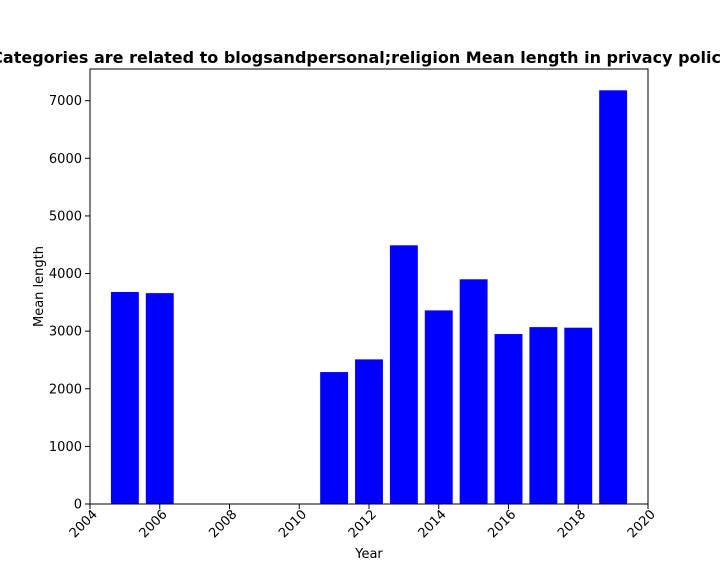 Image resolution: width=720 pixels, height=576 pixels. What do you see at coordinates (84, 524) in the screenshot?
I see `x-tick-label-2004: 2004` at bounding box center [84, 524].